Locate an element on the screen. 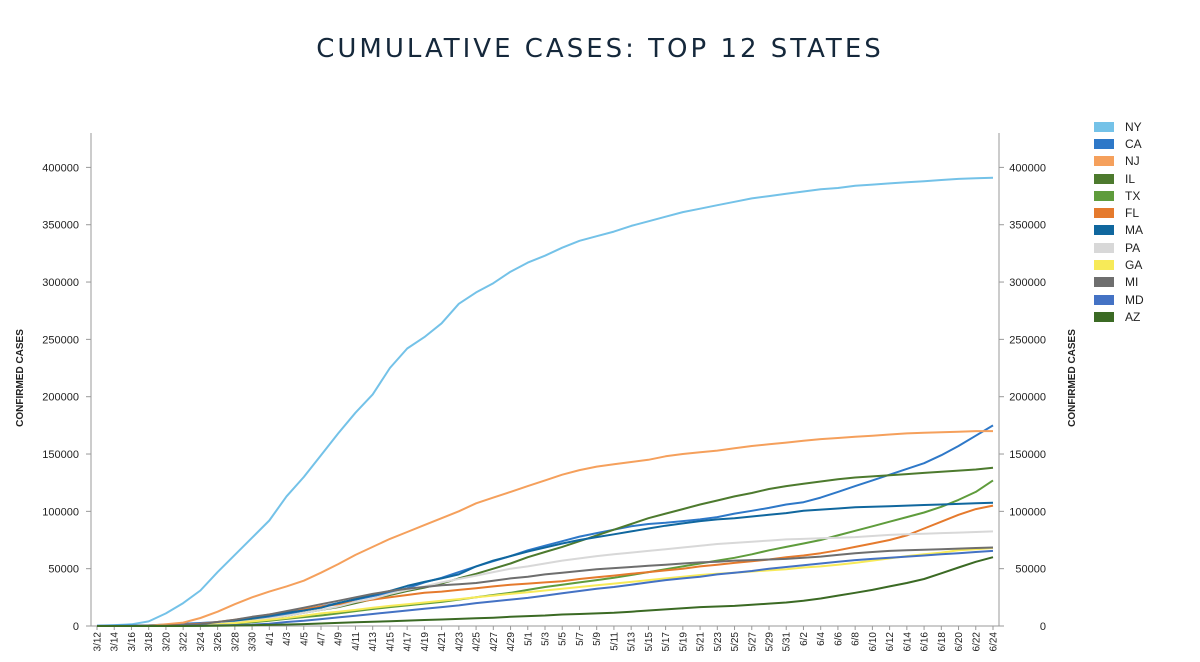 The height and width of the screenshot is (662, 1200). x-tick-label: 5/25 is located at coordinates (735, 642).